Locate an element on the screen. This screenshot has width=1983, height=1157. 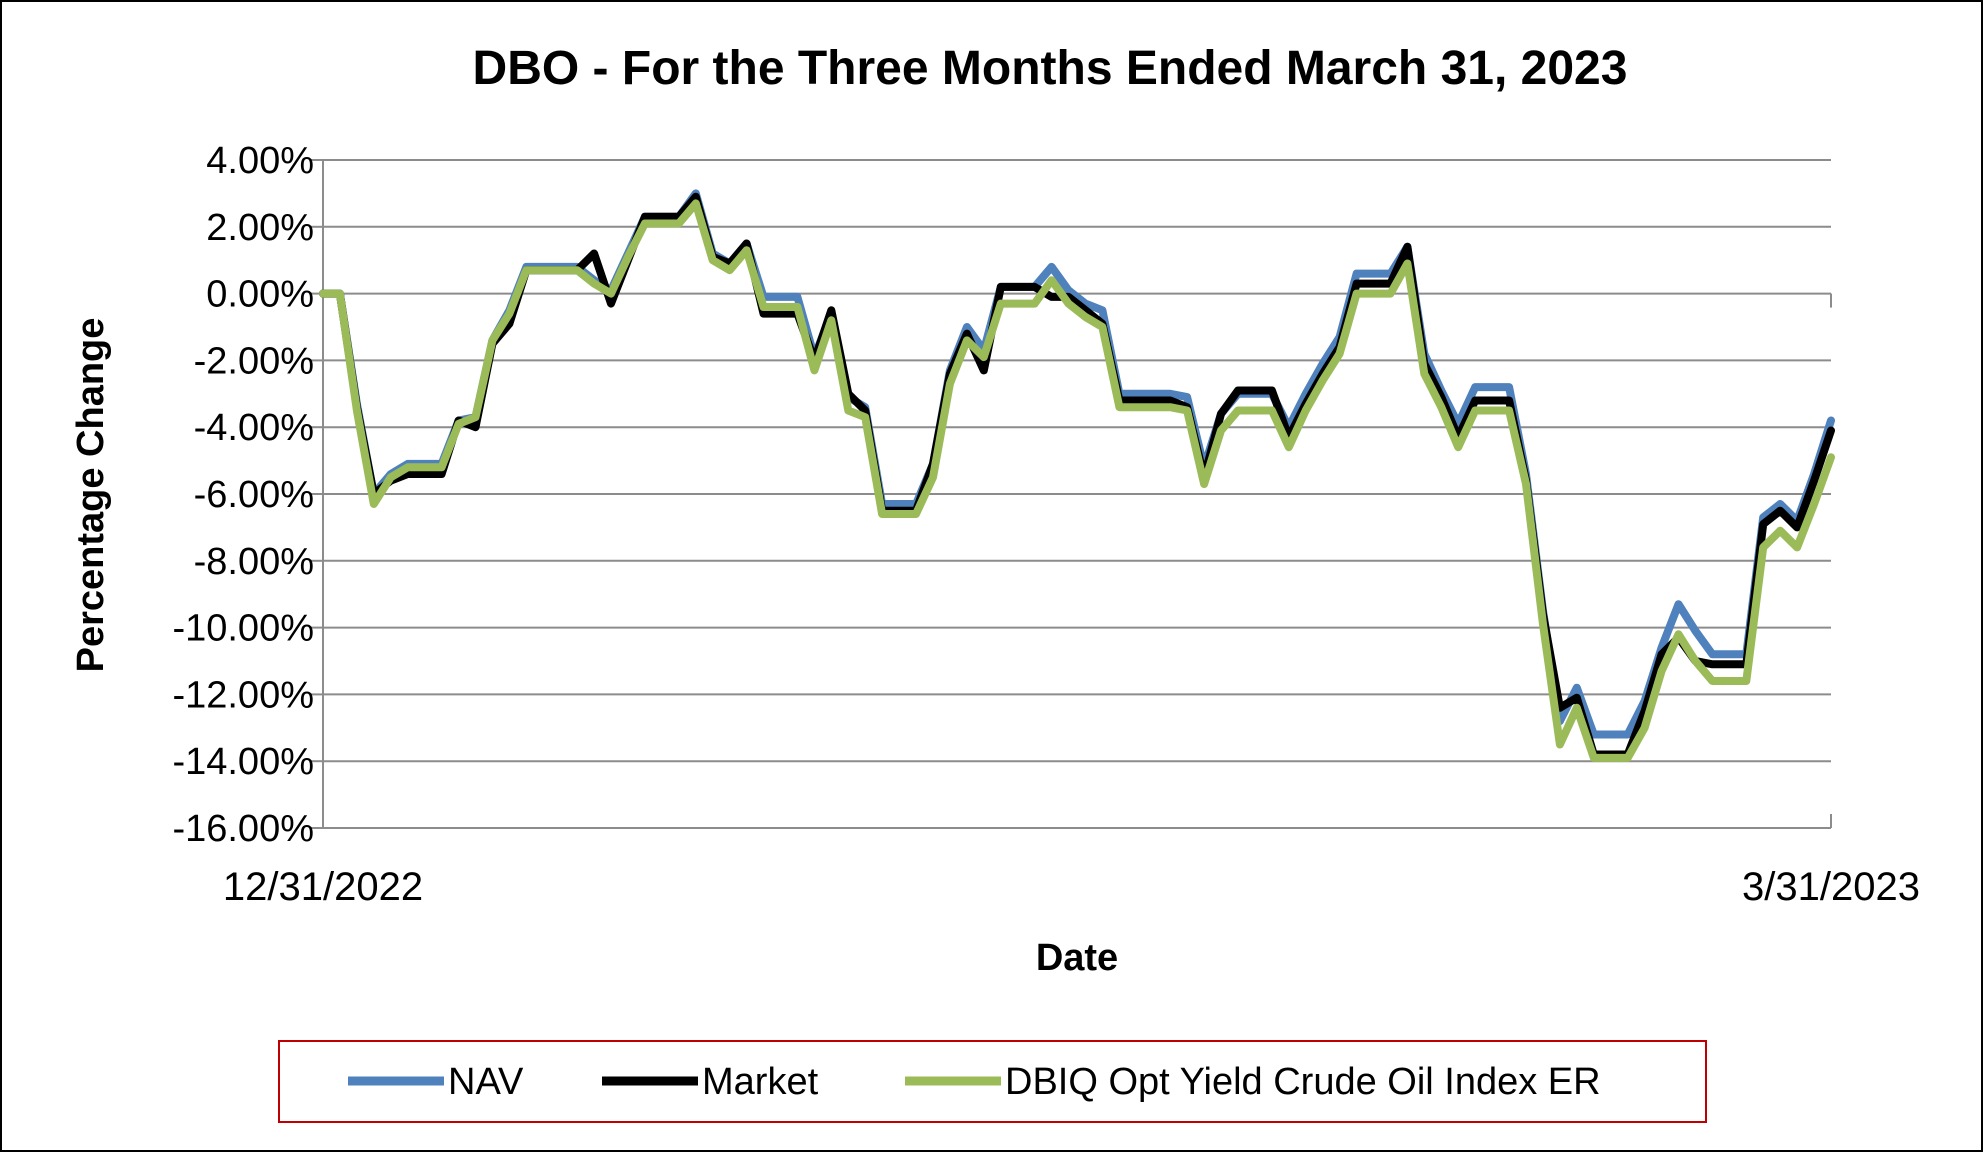
y-tick-label: -10.00% is located at coordinates (243, 629).